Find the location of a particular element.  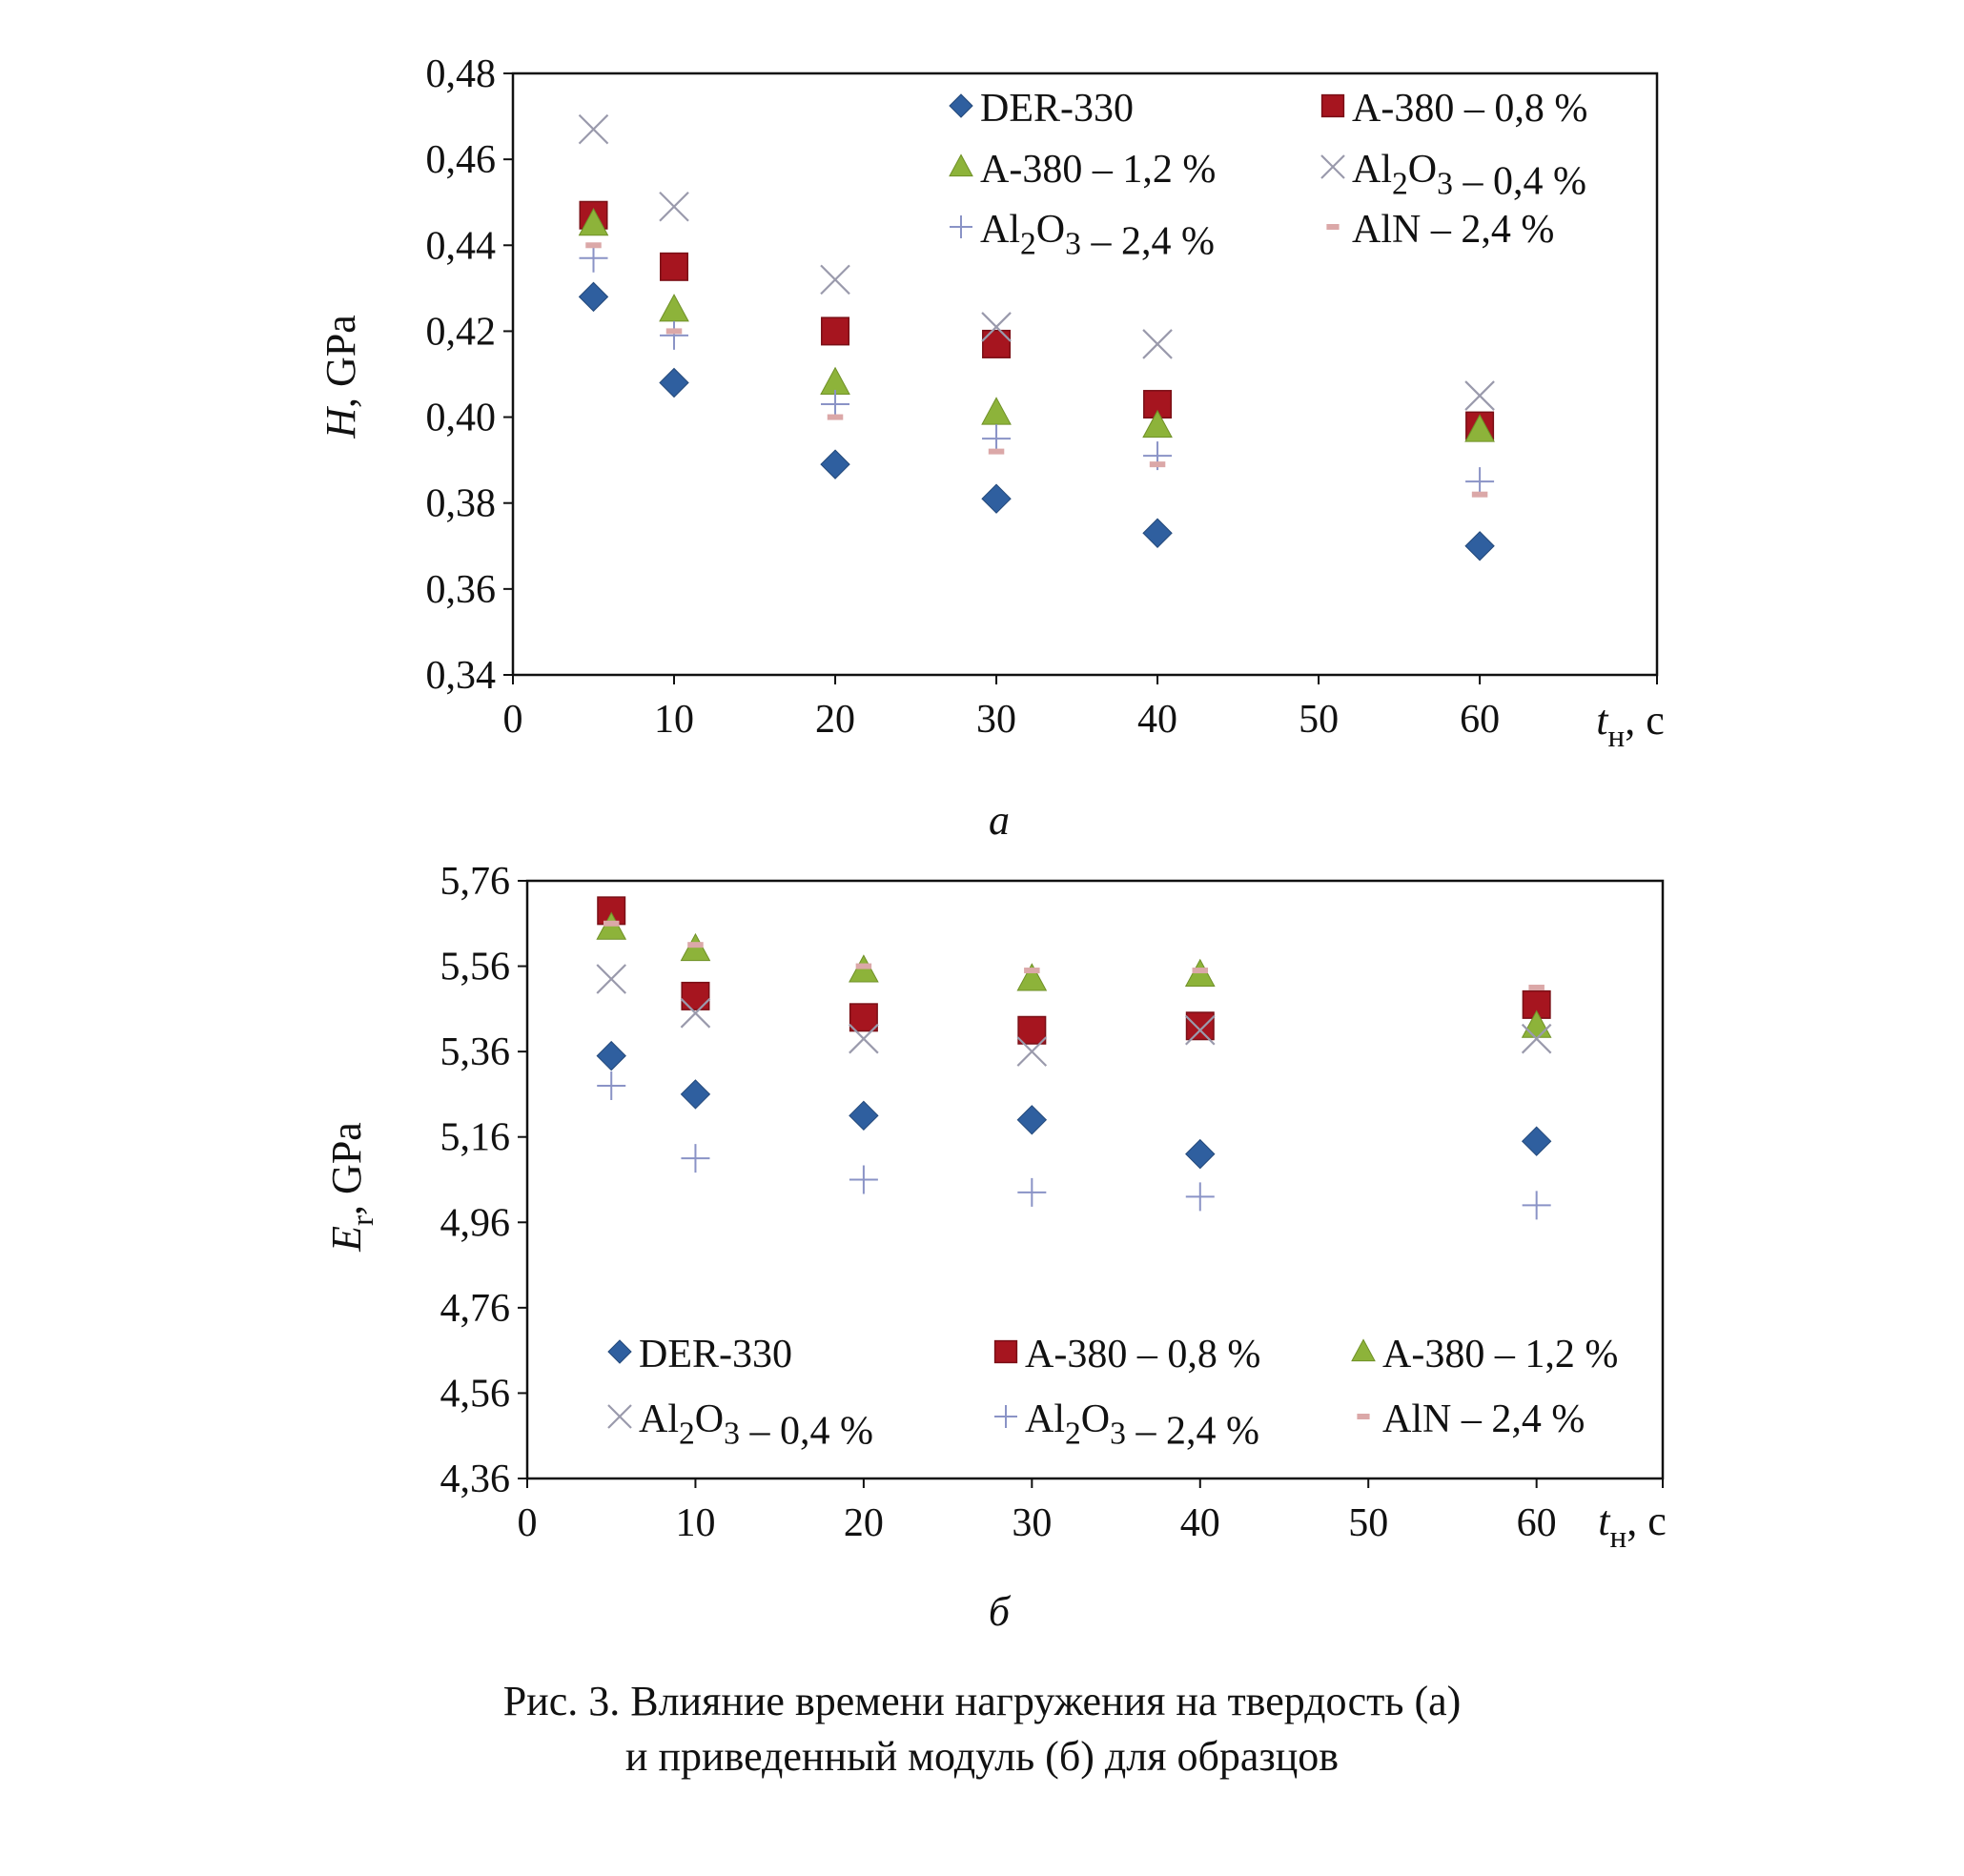

y-tick-label: 0,42 is located at coordinates (462, 332).